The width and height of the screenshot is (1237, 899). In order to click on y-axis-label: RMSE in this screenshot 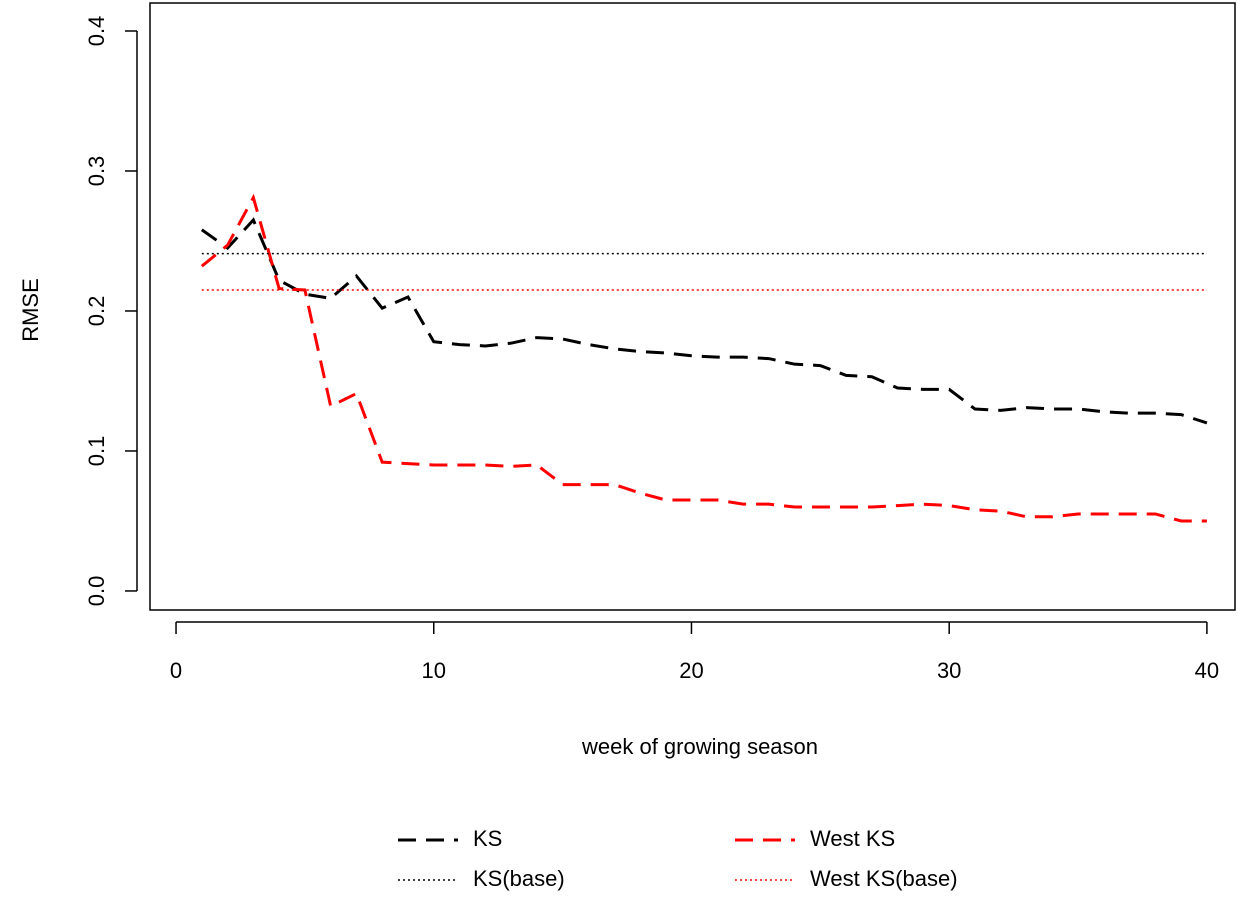, I will do `click(30, 310)`.